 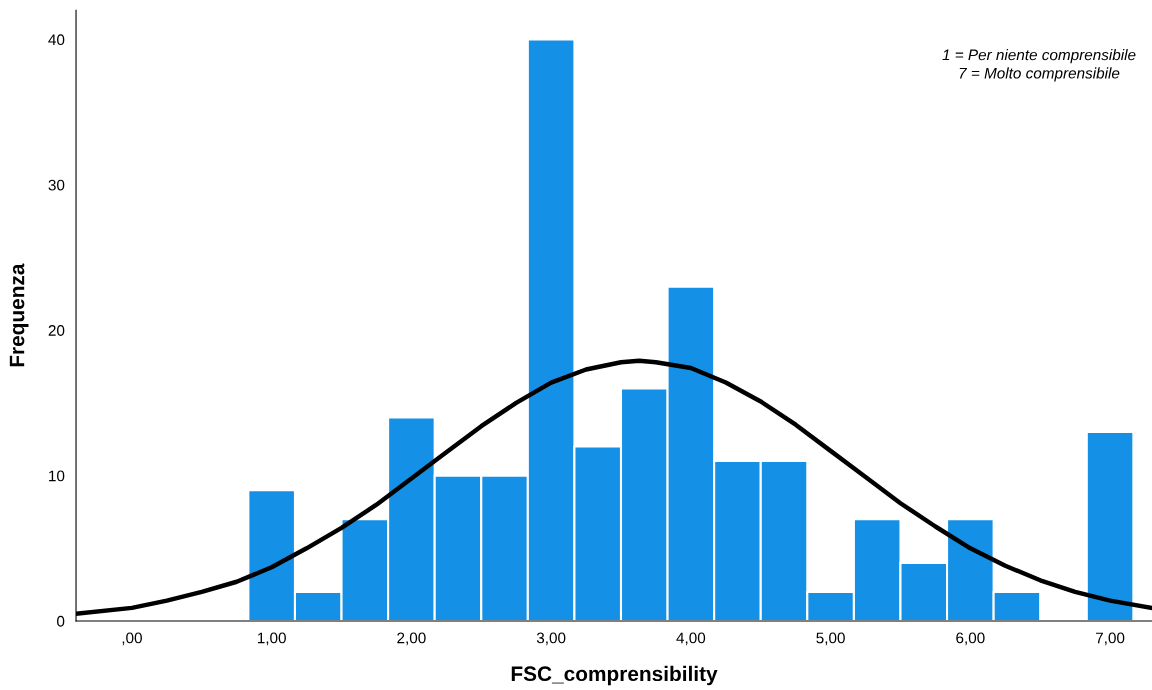 I want to click on x-tick-label: 3,00, so click(x=551, y=639).